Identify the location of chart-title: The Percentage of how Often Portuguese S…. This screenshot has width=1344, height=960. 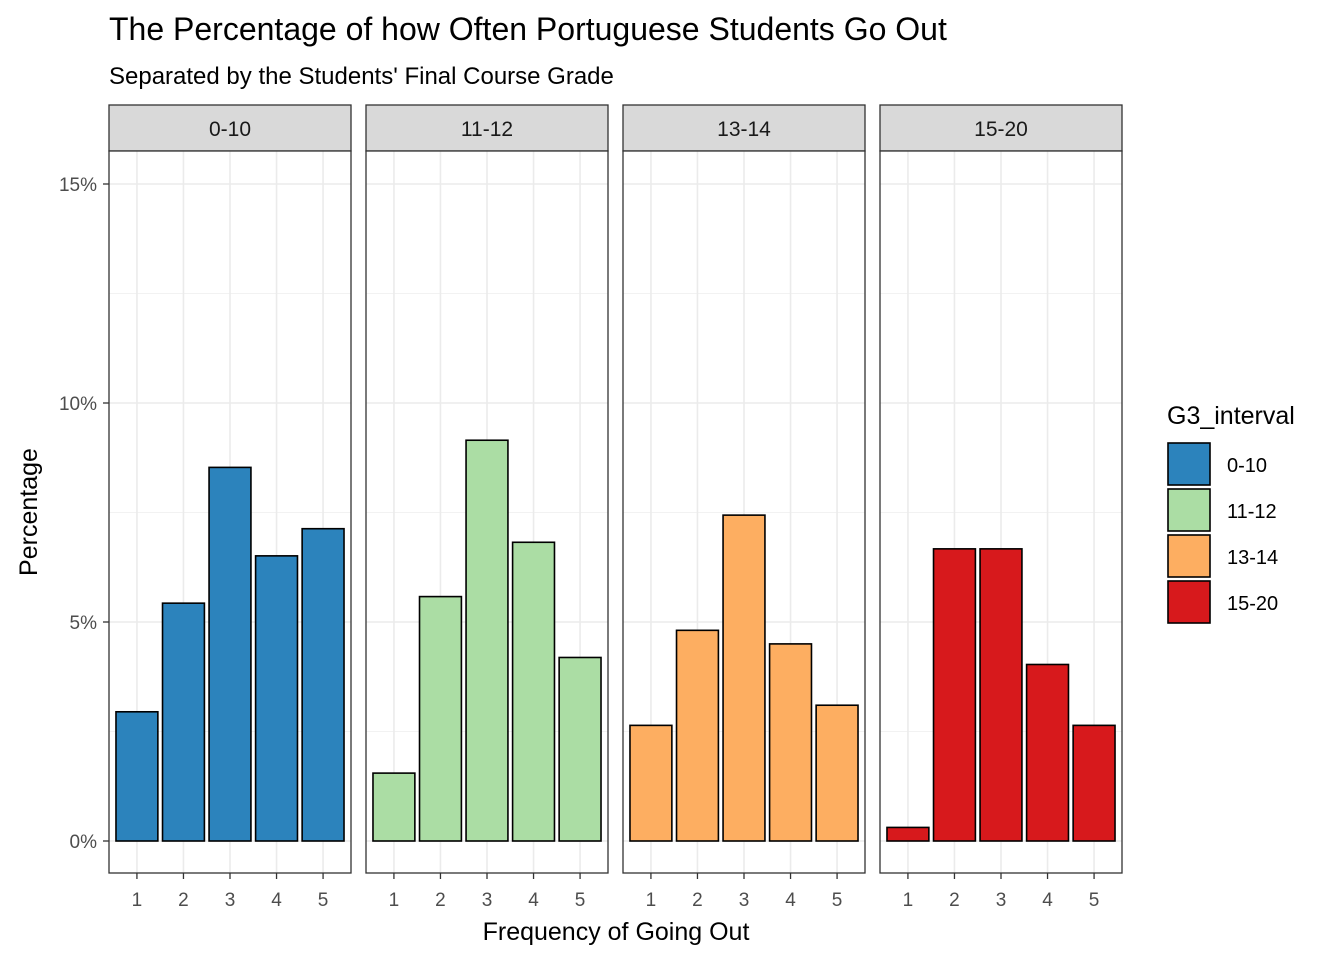
(528, 29).